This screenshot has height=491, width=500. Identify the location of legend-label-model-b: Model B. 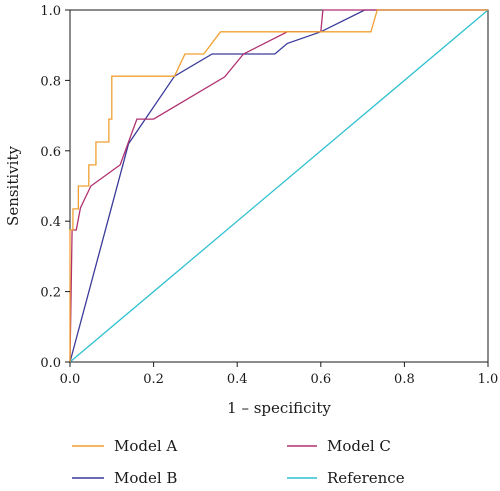
(145, 478).